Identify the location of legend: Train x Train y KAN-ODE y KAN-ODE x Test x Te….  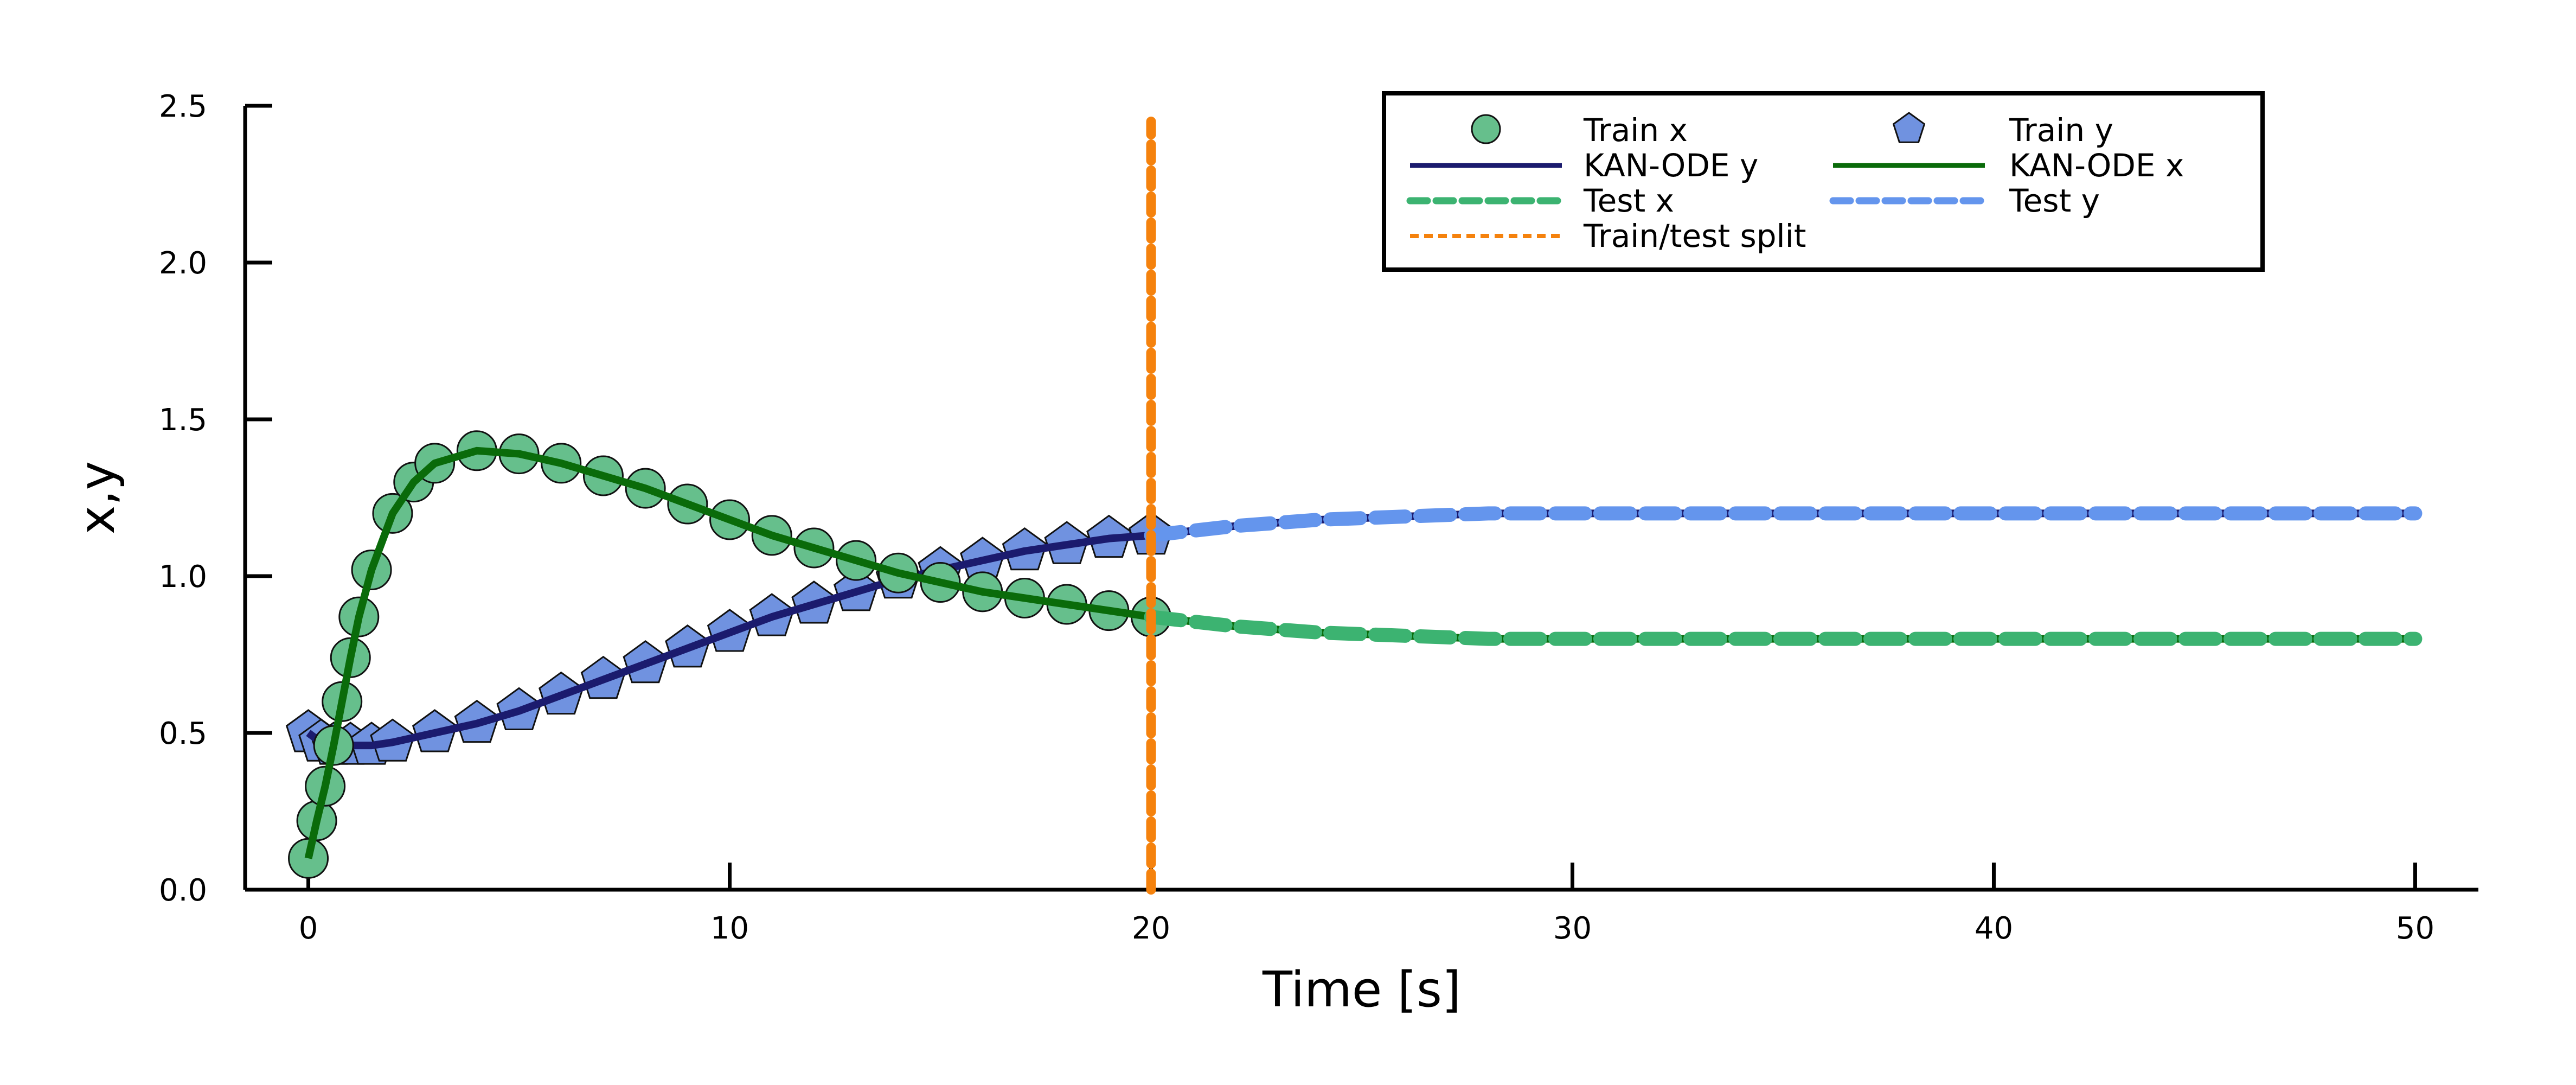
(1823, 181).